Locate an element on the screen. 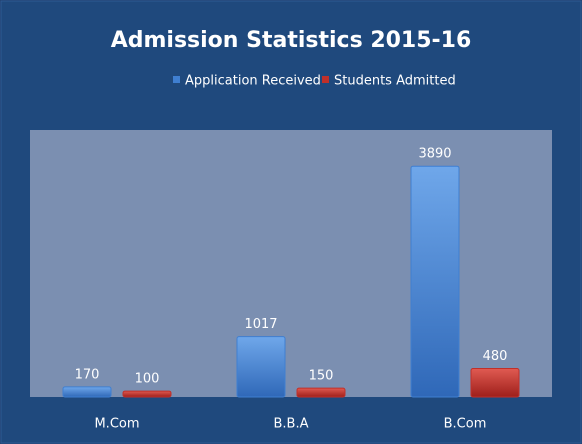 The width and height of the screenshot is (582, 444). chart-title: Admission Statistics 2015-16 is located at coordinates (291, 40).